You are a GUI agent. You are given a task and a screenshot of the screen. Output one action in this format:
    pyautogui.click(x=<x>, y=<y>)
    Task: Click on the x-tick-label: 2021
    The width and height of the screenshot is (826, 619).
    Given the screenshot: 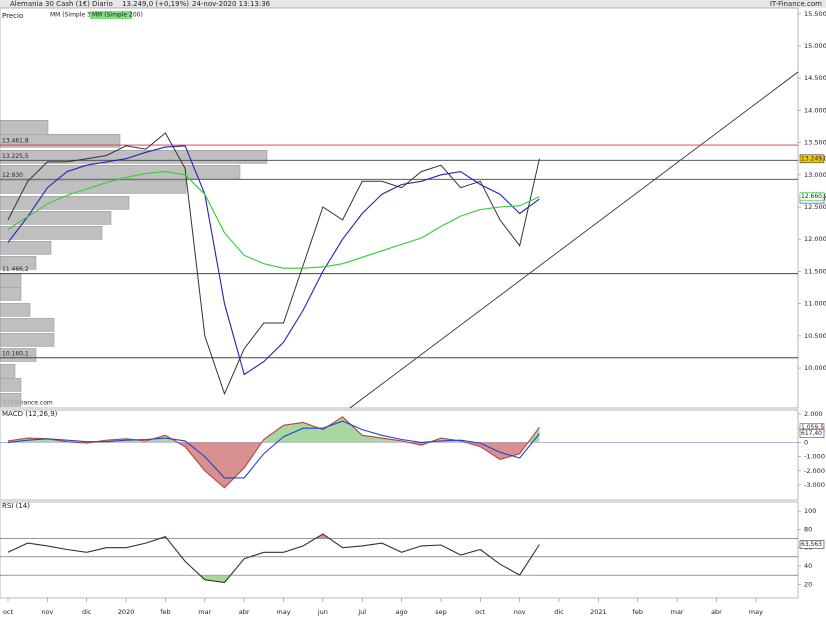 What is the action you would take?
    pyautogui.click(x=598, y=612)
    